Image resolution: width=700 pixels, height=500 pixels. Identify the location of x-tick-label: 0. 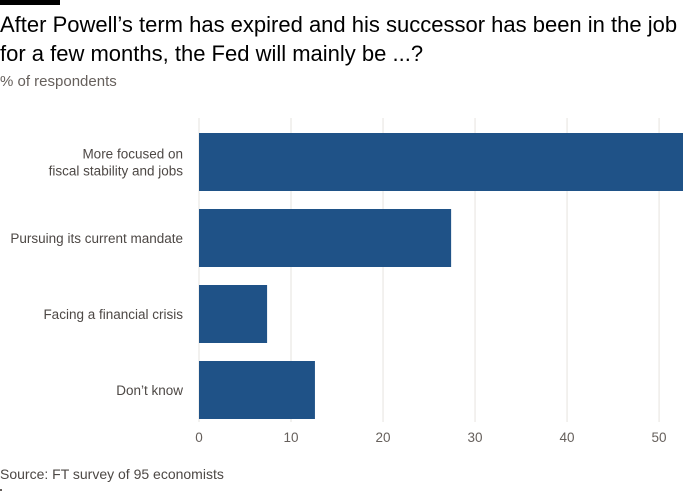
(199, 437).